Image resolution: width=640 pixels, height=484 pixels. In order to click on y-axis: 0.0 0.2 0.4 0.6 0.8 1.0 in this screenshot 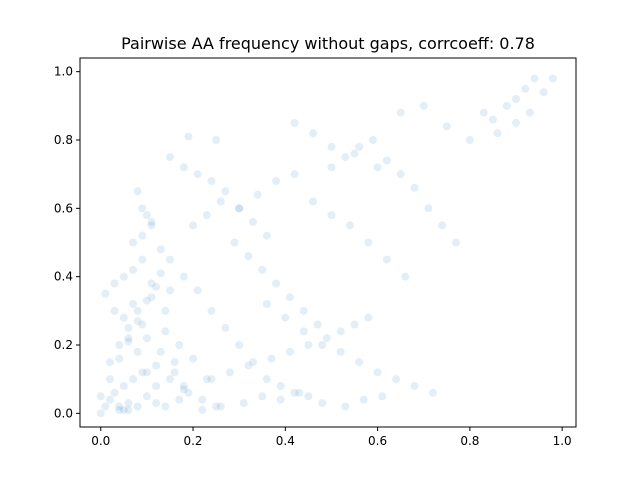, I will do `click(67, 242)`.